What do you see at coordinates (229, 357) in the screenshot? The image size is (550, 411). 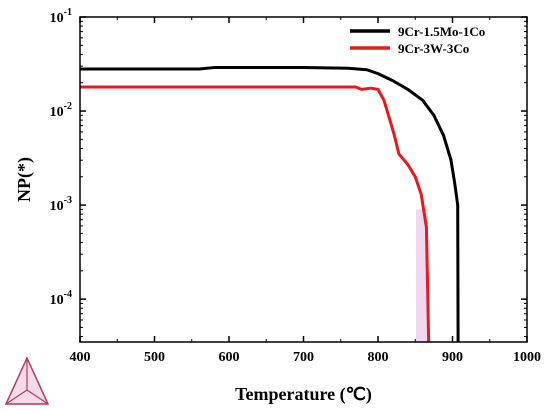 I see `x-tick-label: 600` at bounding box center [229, 357].